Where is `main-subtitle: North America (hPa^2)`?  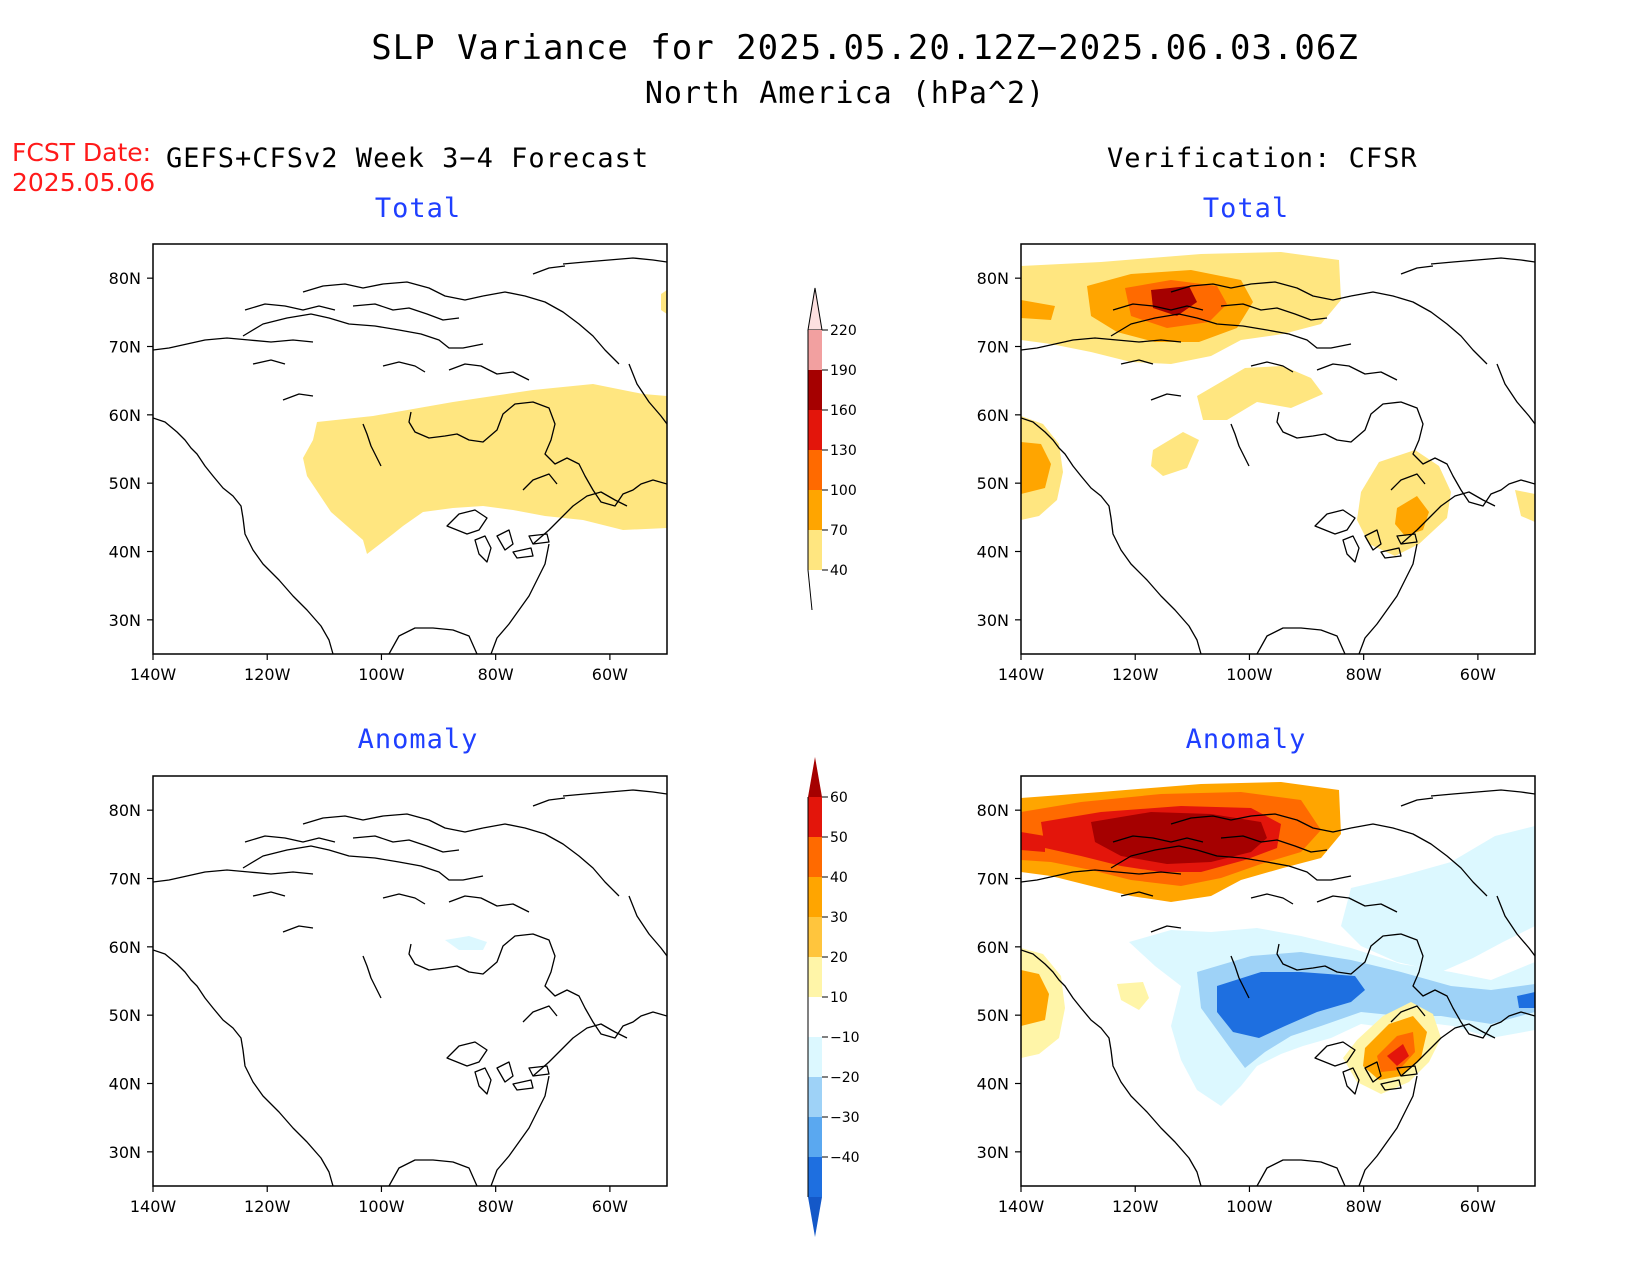 main-subtitle: North America (hPa^2) is located at coordinates (845, 93).